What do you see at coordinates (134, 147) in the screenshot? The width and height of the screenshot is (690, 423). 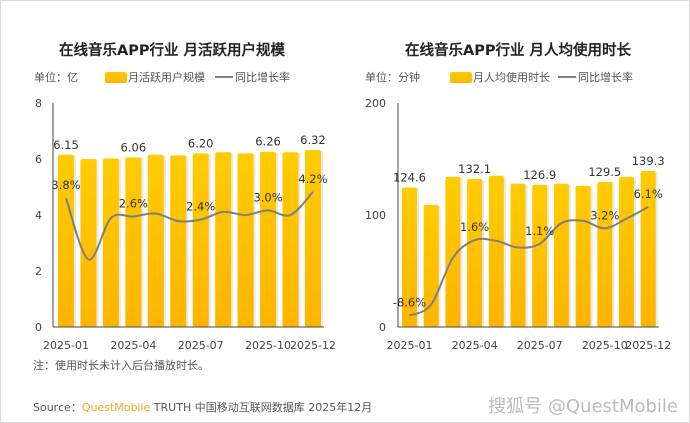 I see `bar-value-label: 6.06` at bounding box center [134, 147].